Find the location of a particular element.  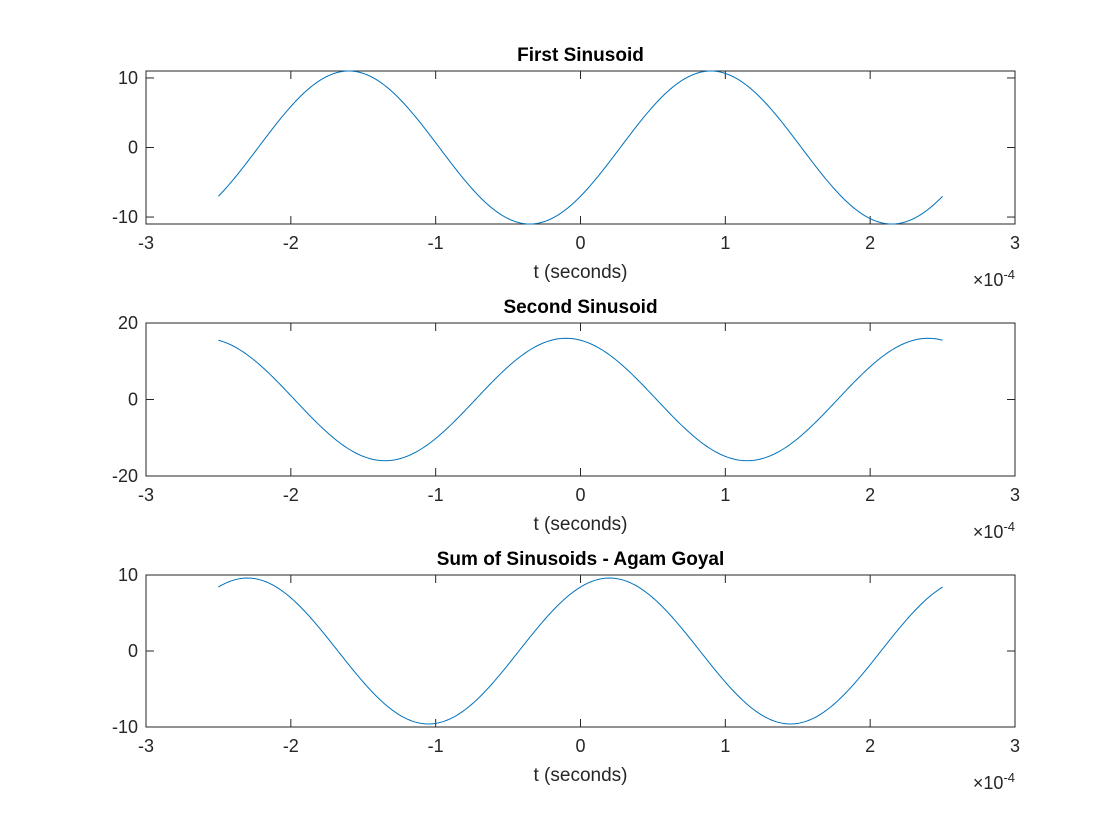

plot-title: Second Sinusoid is located at coordinates (580, 307).